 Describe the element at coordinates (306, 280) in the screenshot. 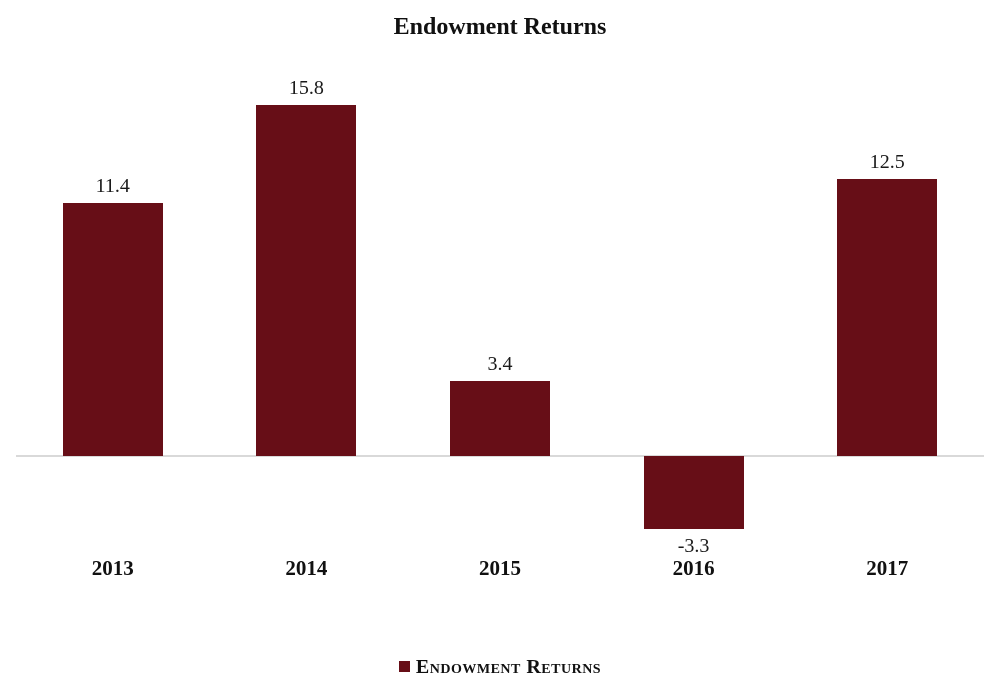

I see `bar-2014` at that location.